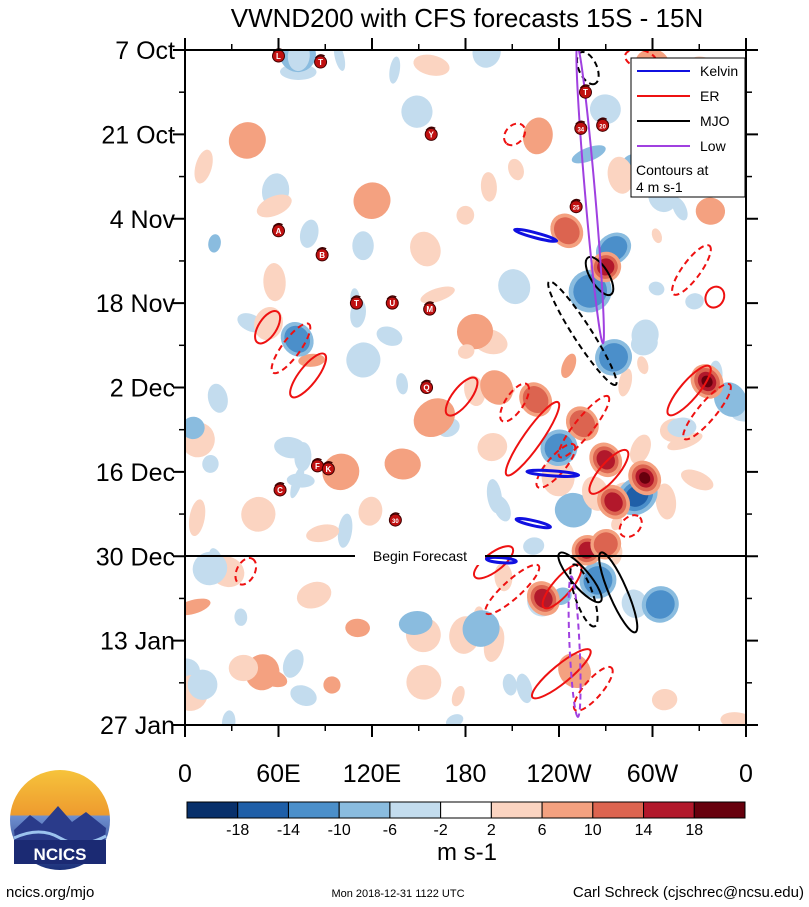 The height and width of the screenshot is (907, 809). I want to click on legend-label-kelvin: Kelvin, so click(719, 71).